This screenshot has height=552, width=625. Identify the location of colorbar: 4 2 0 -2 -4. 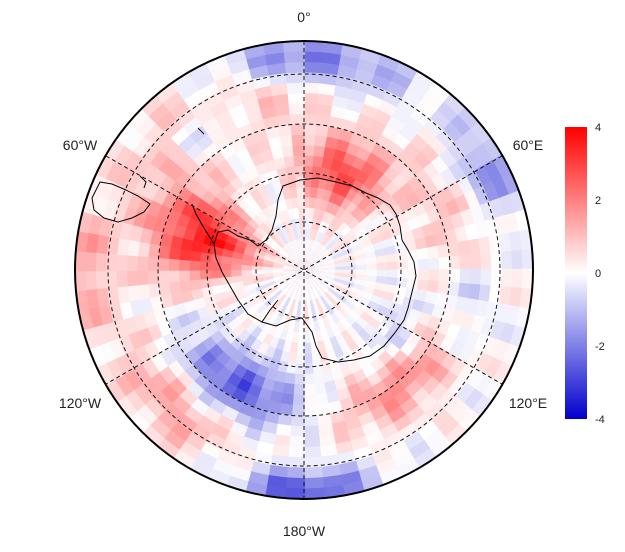
(585, 274).